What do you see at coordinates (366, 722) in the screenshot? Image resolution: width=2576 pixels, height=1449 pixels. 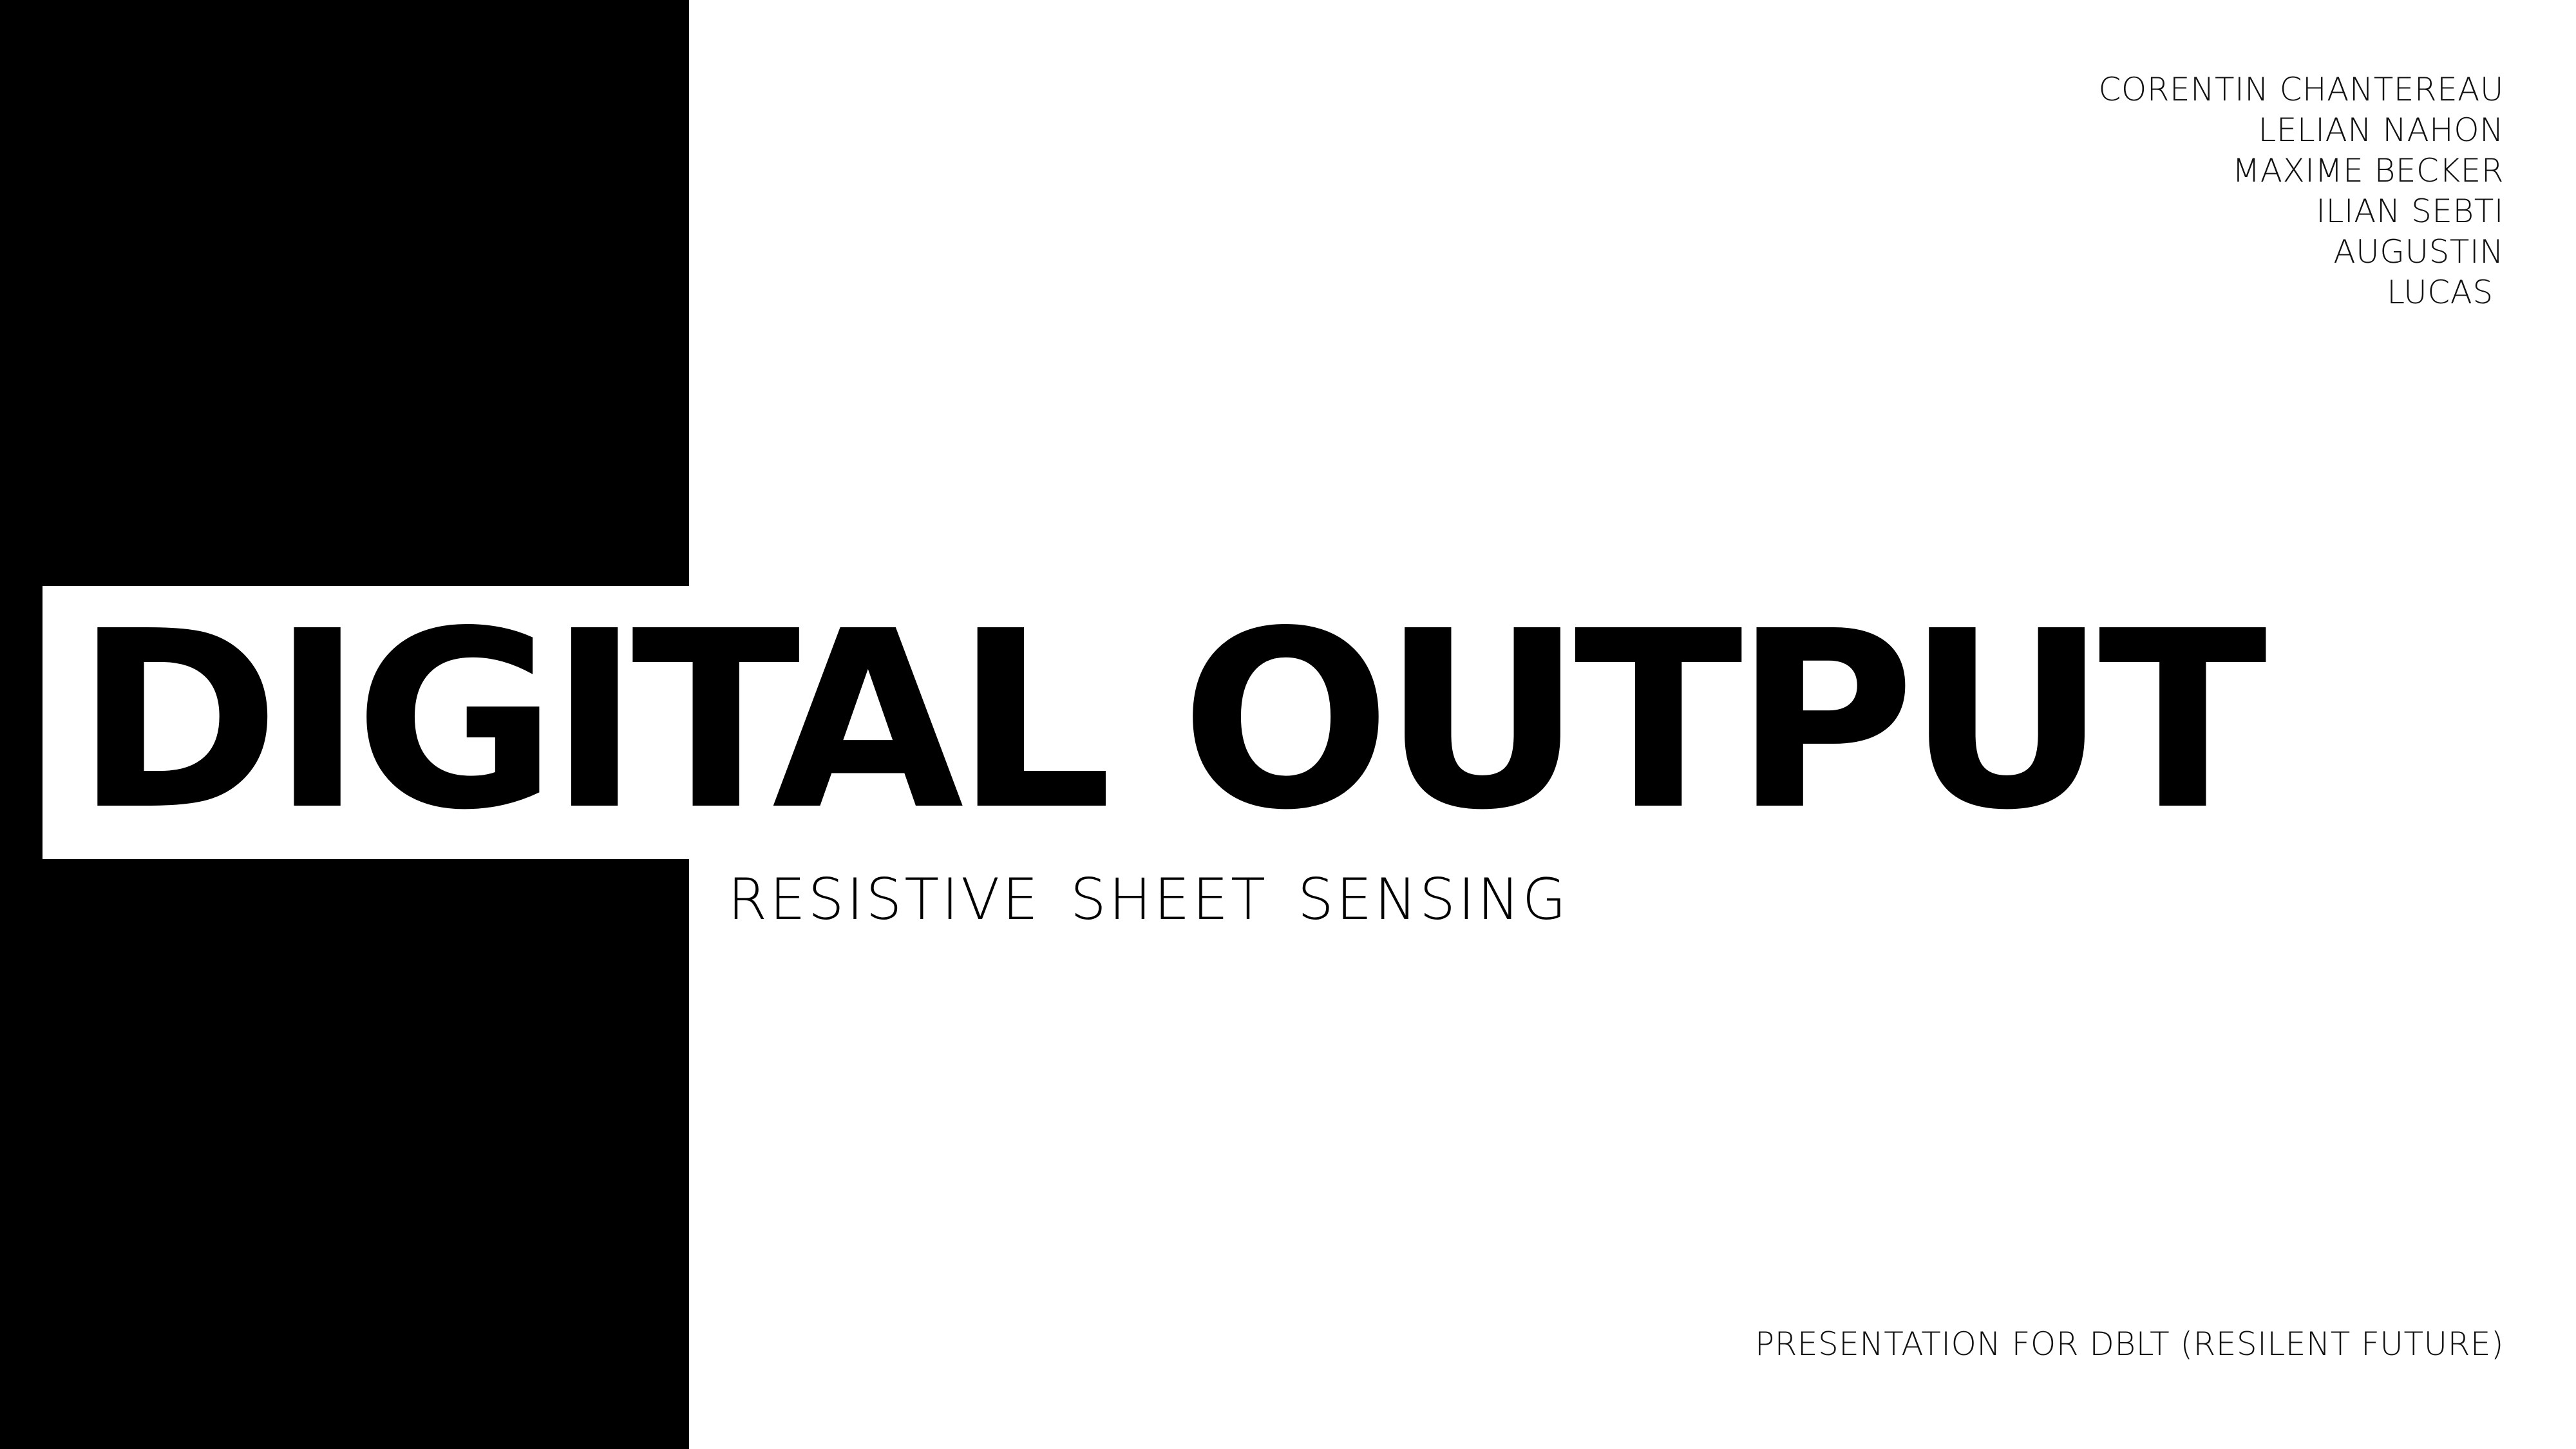 I see `title-highlight-box` at bounding box center [366, 722].